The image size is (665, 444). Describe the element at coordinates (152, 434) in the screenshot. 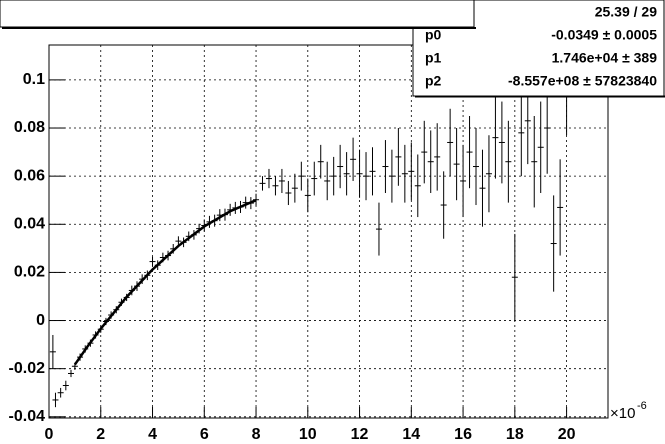

I see `x-tick-label: 4` at that location.